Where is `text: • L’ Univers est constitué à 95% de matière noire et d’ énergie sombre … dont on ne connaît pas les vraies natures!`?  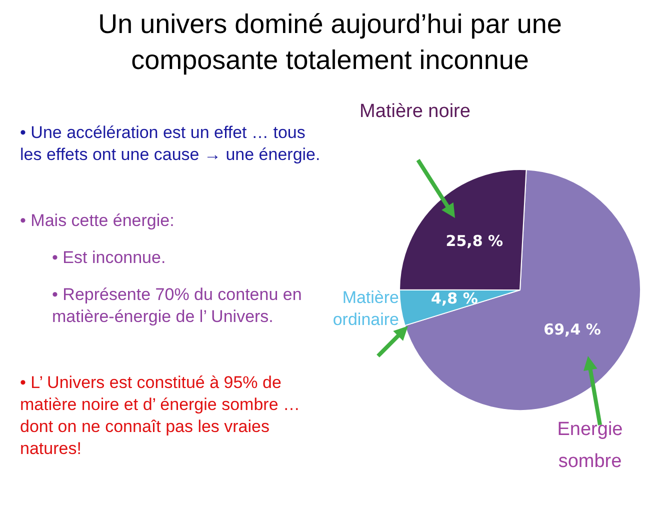
text: • L’ Univers est constitué à 95% de matière noire et d’ énergie sombre … dont on ne connaît pas les vraies natures! is located at coordinates (161, 416).